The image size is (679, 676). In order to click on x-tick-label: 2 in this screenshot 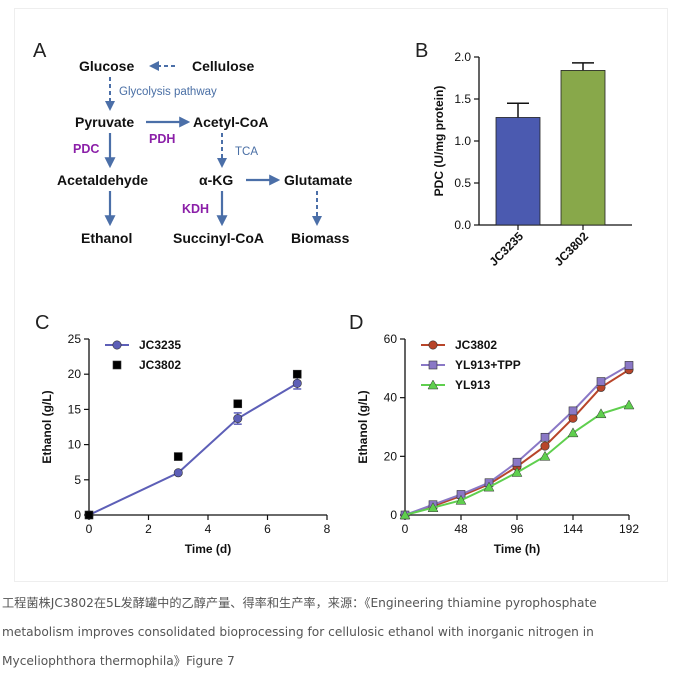, I will do `click(148, 529)`.